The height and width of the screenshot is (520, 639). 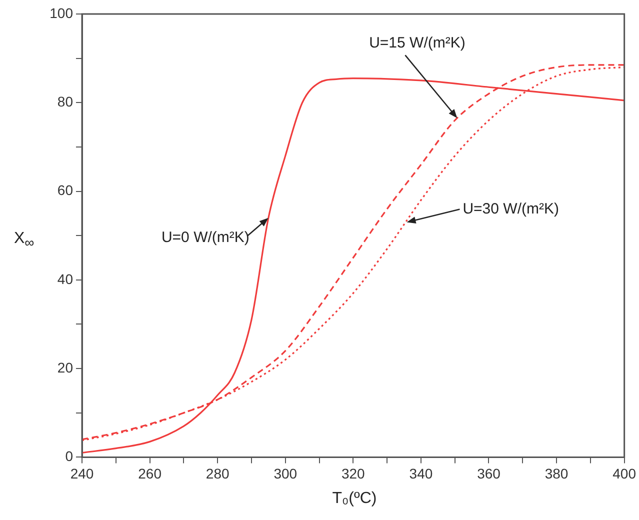 I want to click on x-tick-label: 260, so click(x=150, y=473).